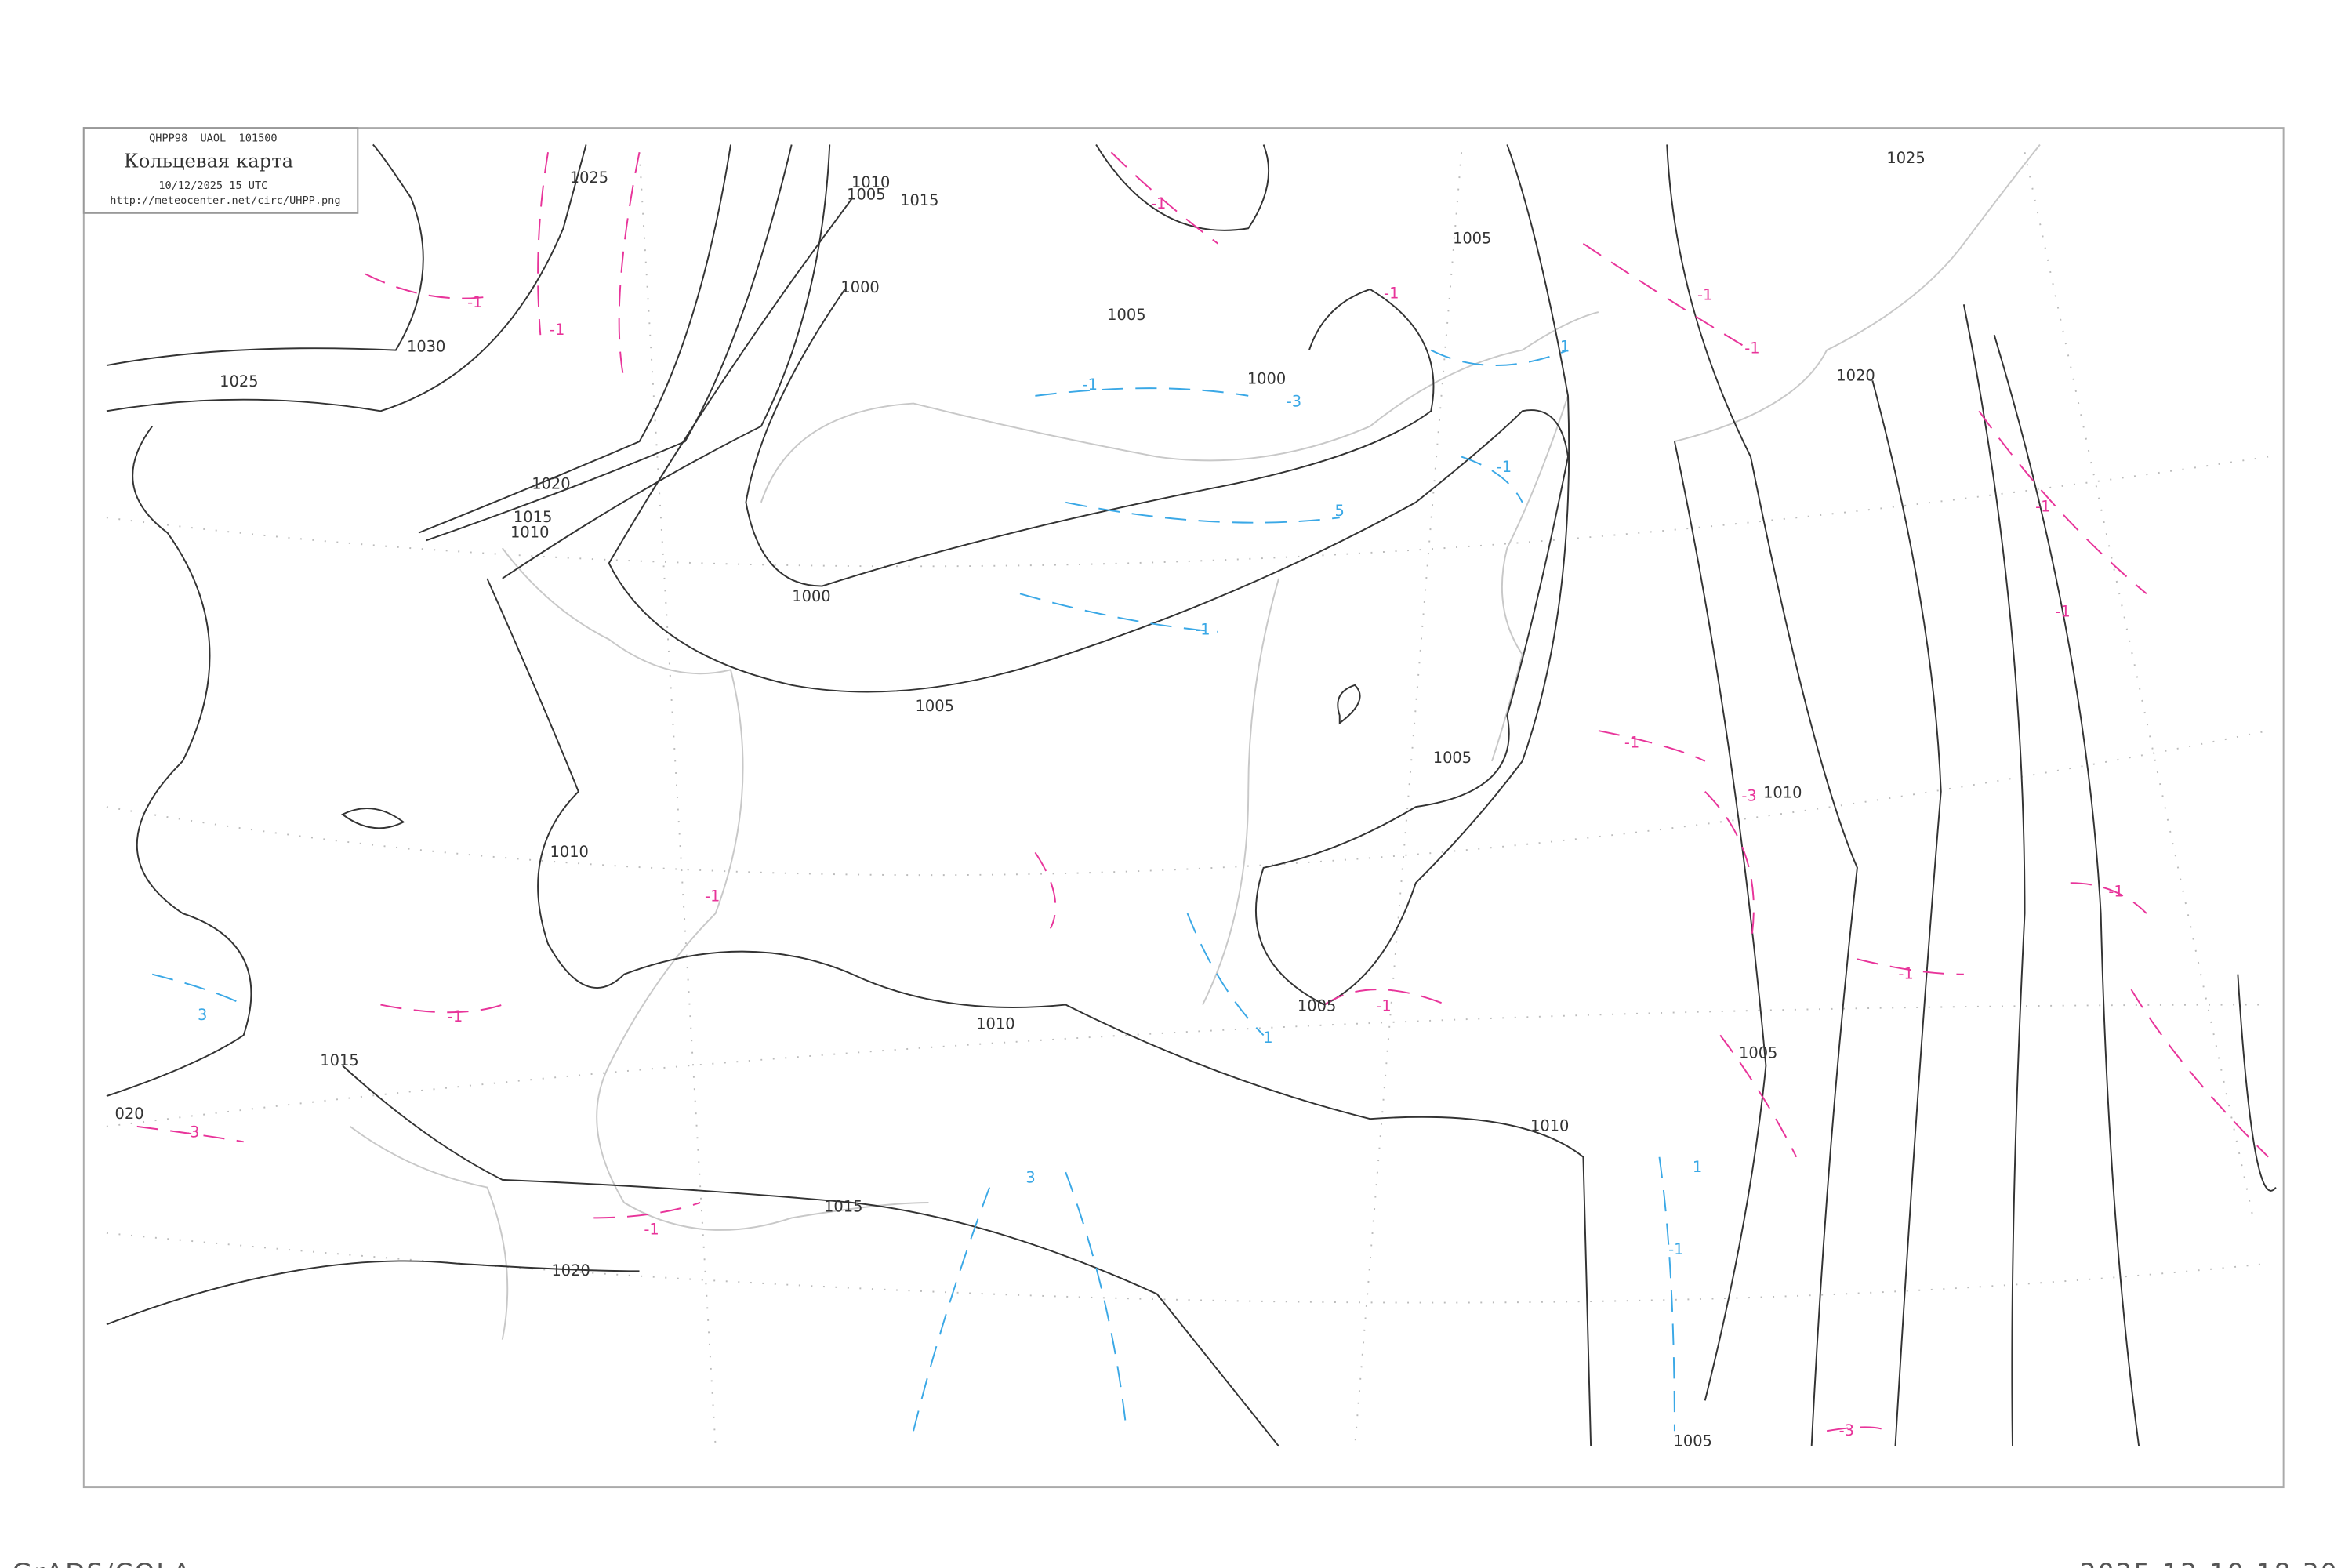 The height and width of the screenshot is (1568, 2352). I want to click on footer-timestamp: 2025-12-10-18:30, so click(2209, 1562).